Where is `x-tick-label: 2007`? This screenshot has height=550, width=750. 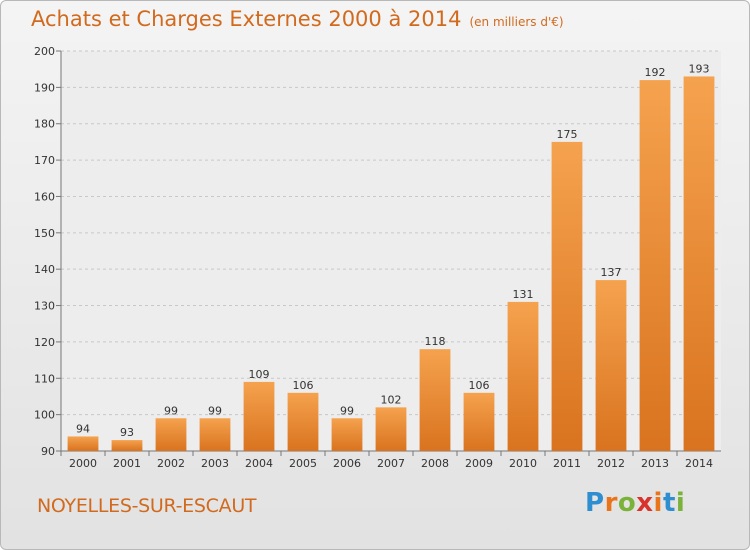 x-tick-label: 2007 is located at coordinates (391, 463).